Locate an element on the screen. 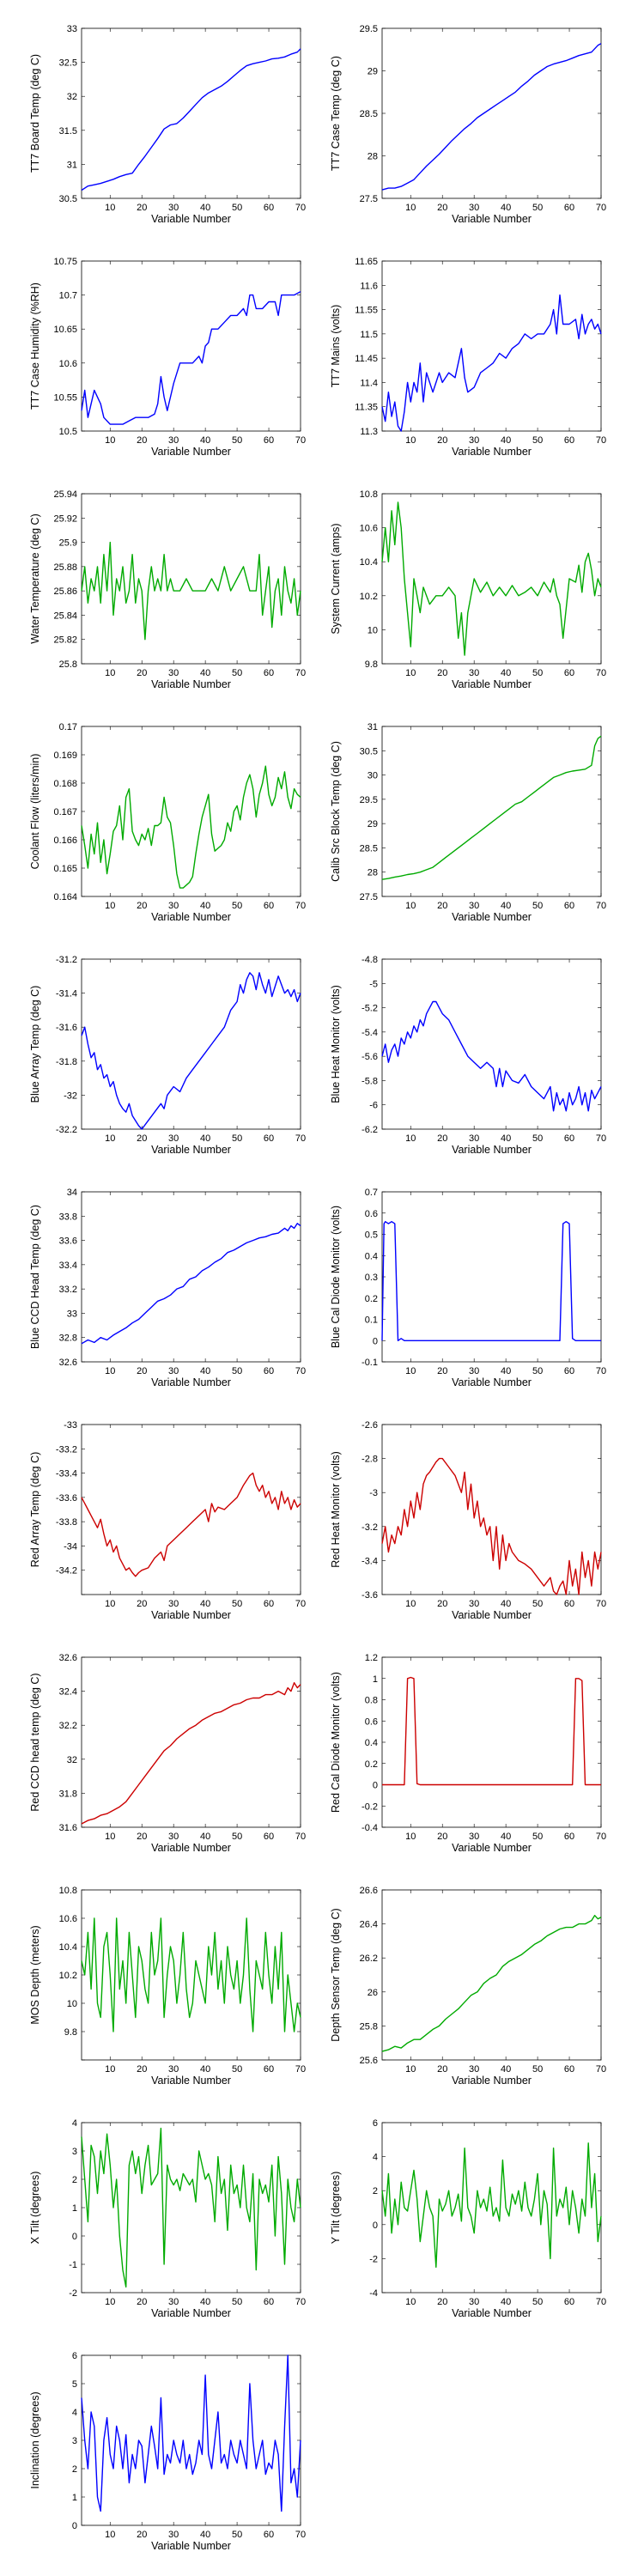 The image size is (644, 2576). y-tick-label: 10.55 is located at coordinates (65, 398).